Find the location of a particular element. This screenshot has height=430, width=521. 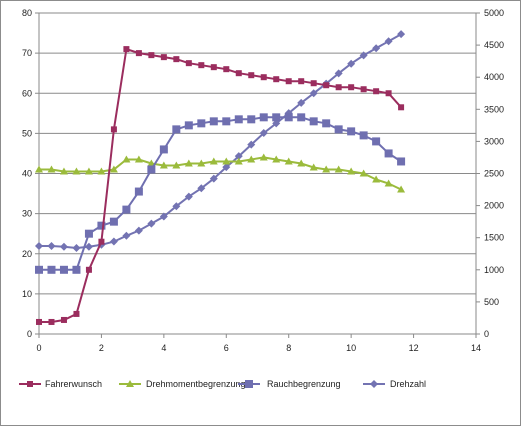

y-tick-label: 50 is located at coordinates (27, 133).